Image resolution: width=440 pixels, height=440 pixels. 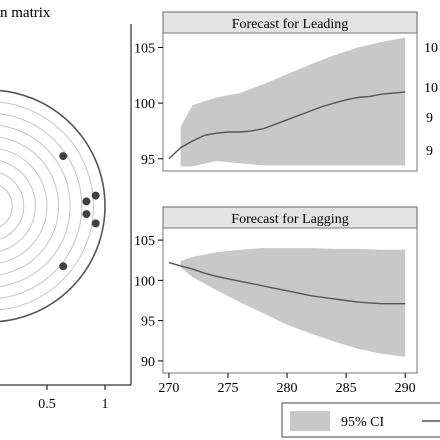 I want to click on ci-band, so click(x=293, y=302).